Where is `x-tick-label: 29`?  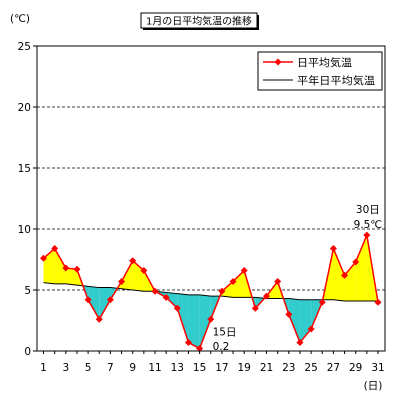 x-tick-label: 29 is located at coordinates (355, 368).